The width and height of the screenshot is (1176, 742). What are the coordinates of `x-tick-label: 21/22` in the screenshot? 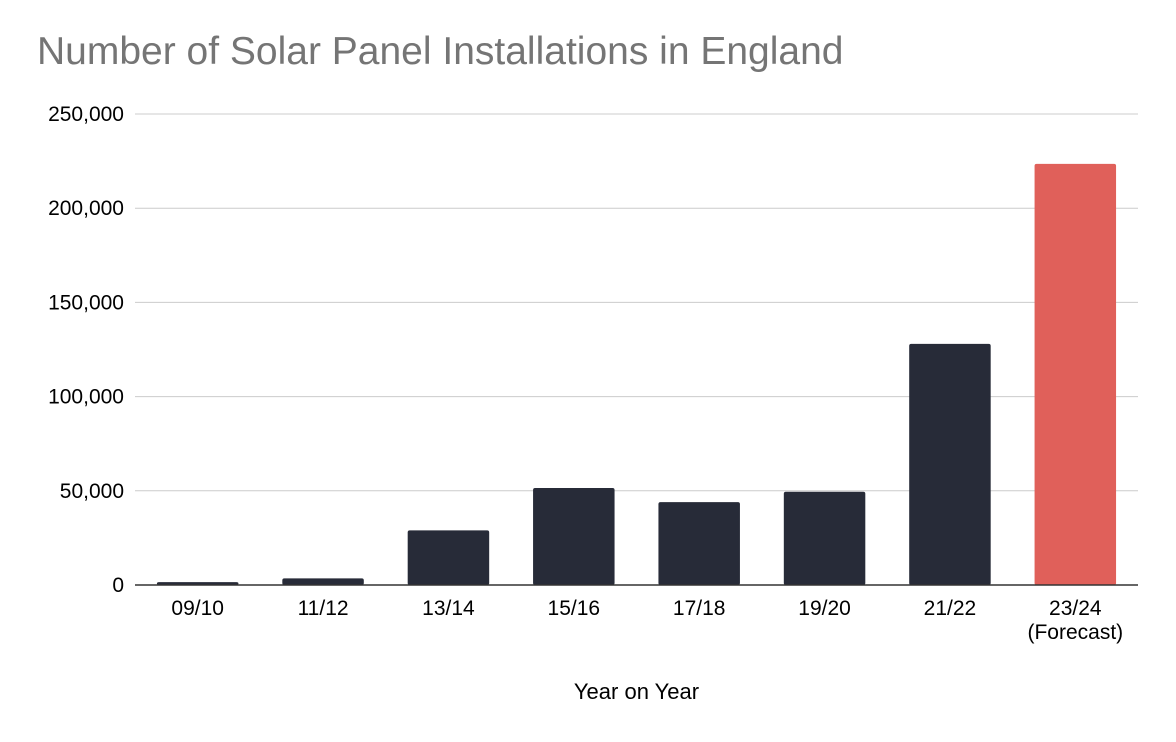 It's located at (950, 608).